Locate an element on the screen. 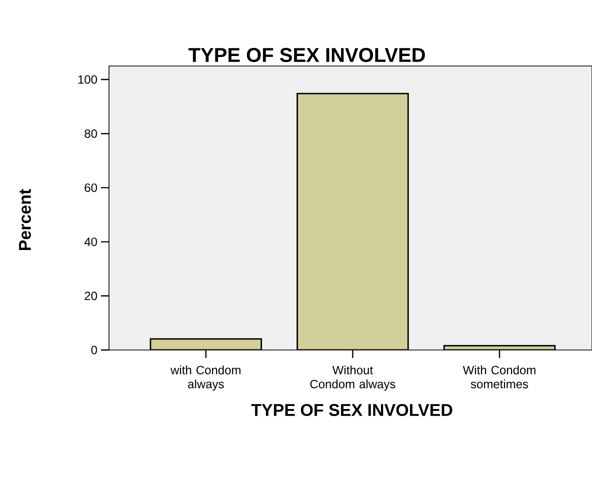  y-tick-label: 100 is located at coordinates (88, 79).